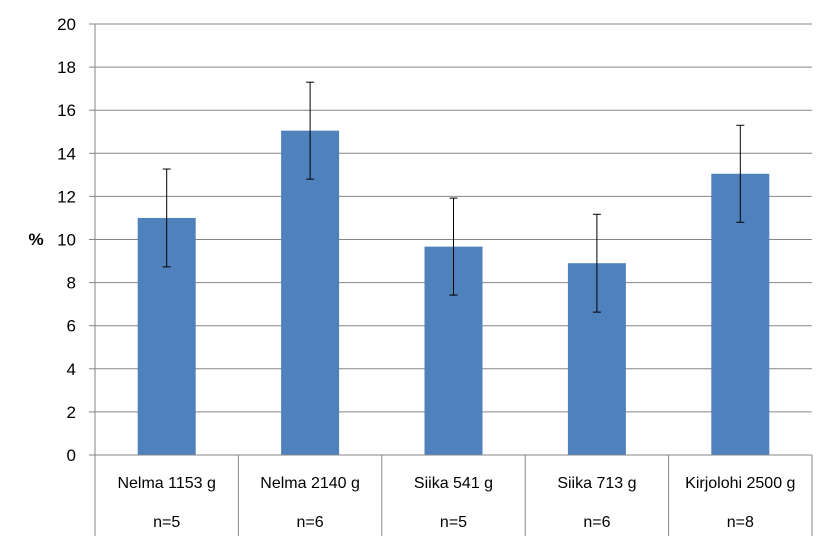 This screenshot has height=545, width=835. Describe the element at coordinates (740, 483) in the screenshot. I see `category-label: Kirjolohi 2500 g` at that location.